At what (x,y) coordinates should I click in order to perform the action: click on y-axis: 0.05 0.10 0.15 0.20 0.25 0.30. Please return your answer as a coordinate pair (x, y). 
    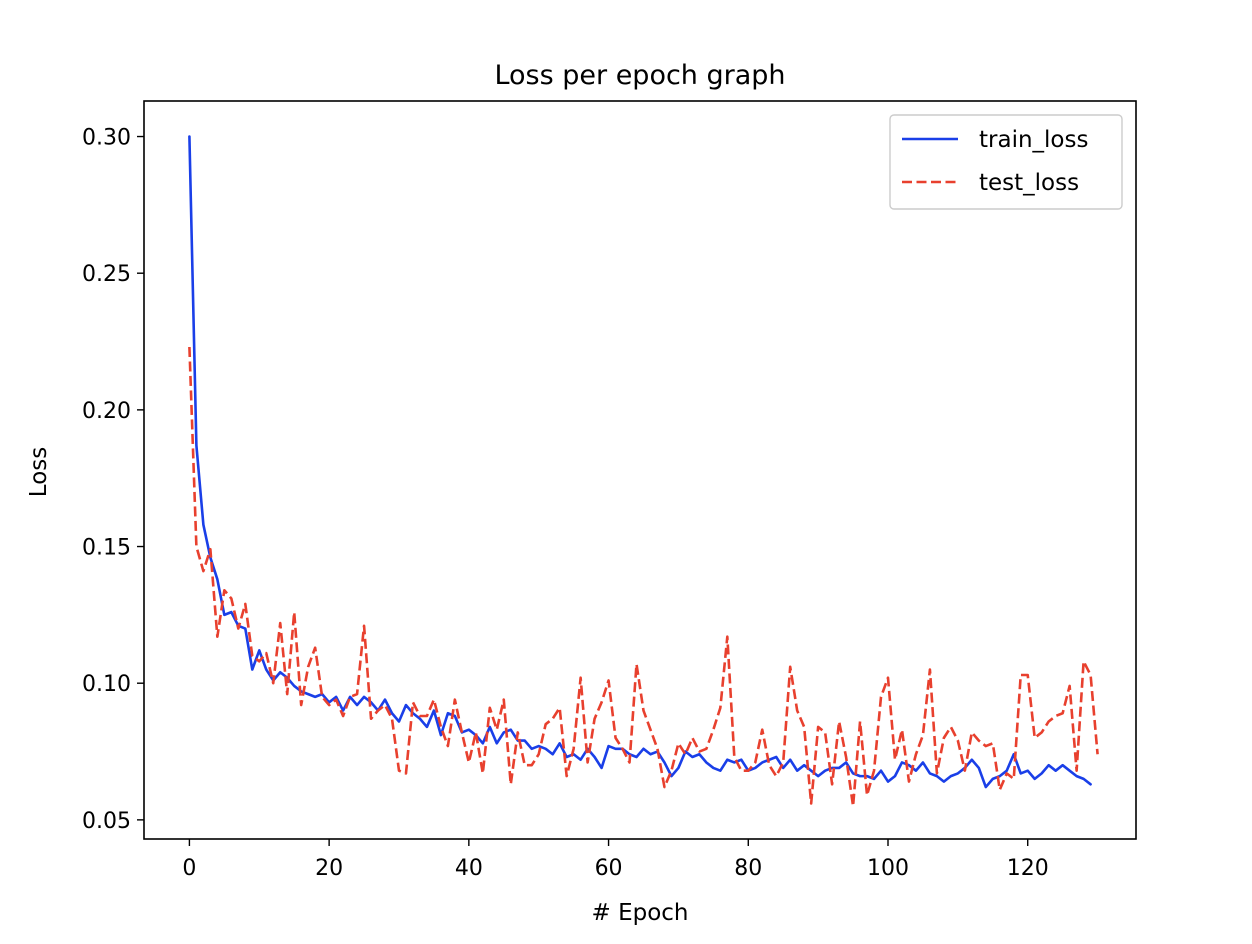
    Looking at the image, I should click on (113, 480).